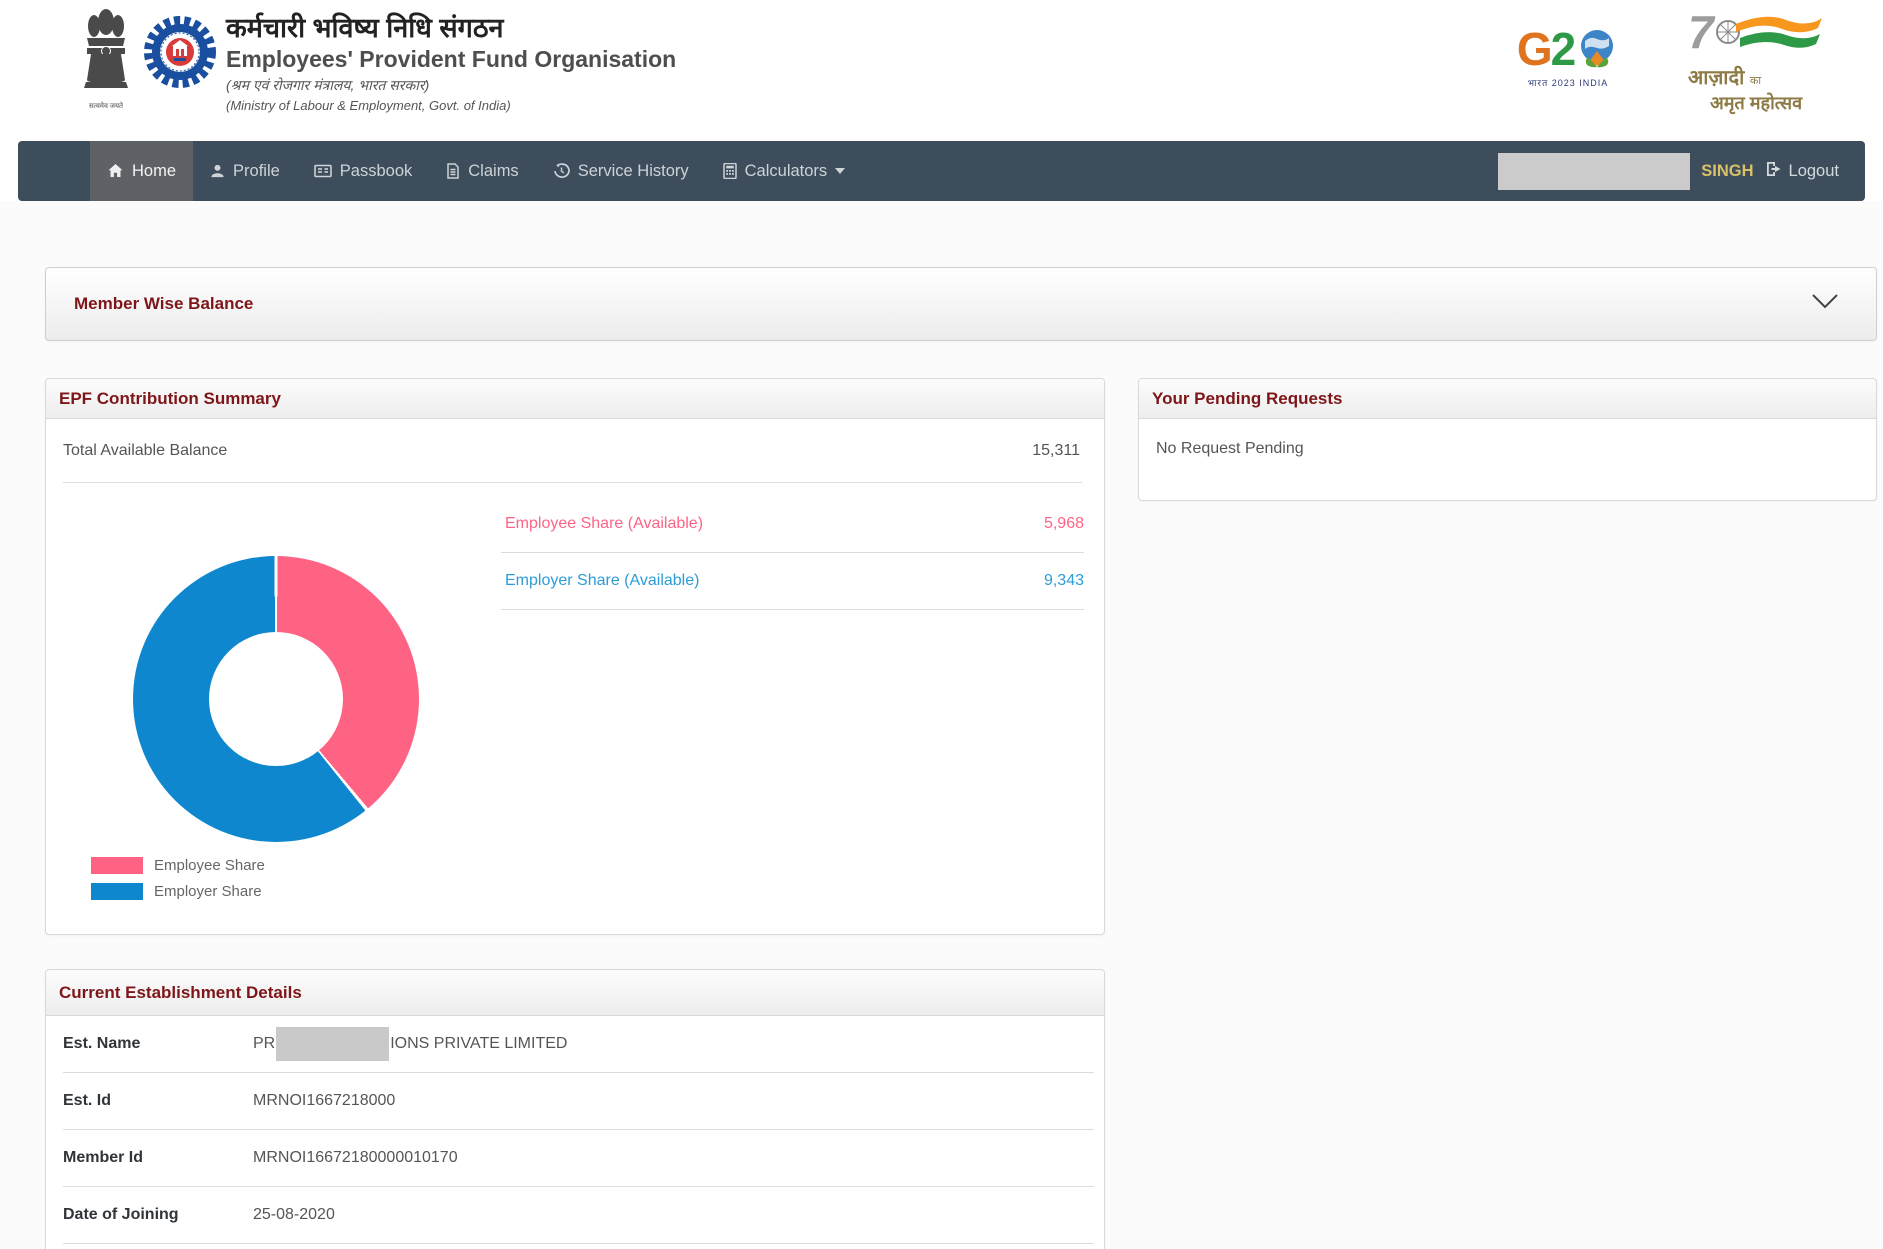 This screenshot has width=1883, height=1249. I want to click on member-id-label: Member Id, so click(103, 1157).